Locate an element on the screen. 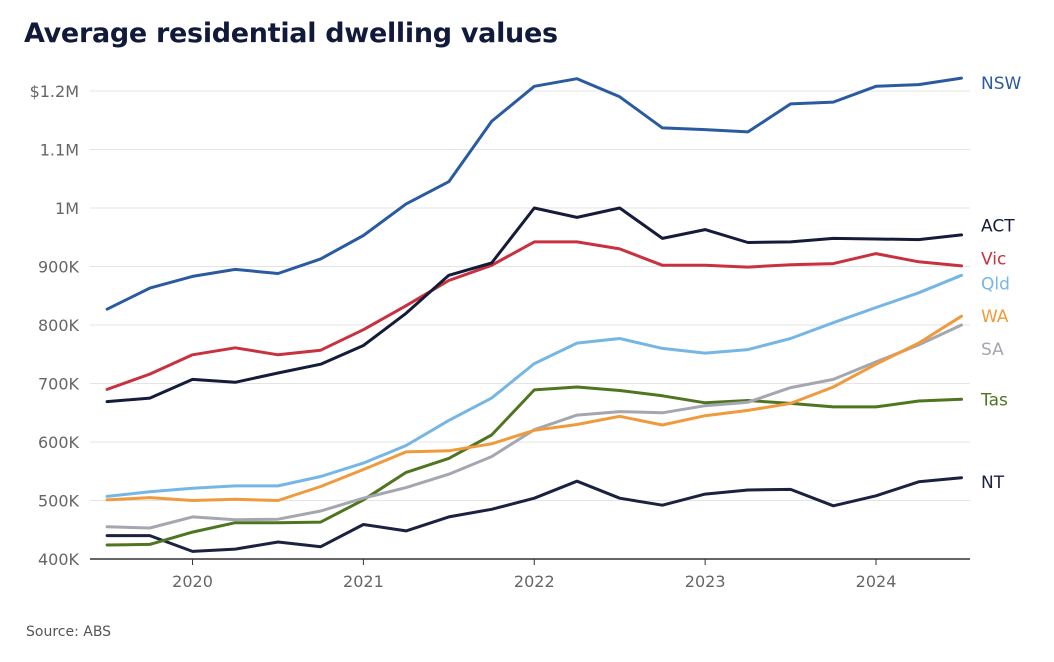 This screenshot has height=662, width=1054. y-tick-label: 800K is located at coordinates (59, 325).